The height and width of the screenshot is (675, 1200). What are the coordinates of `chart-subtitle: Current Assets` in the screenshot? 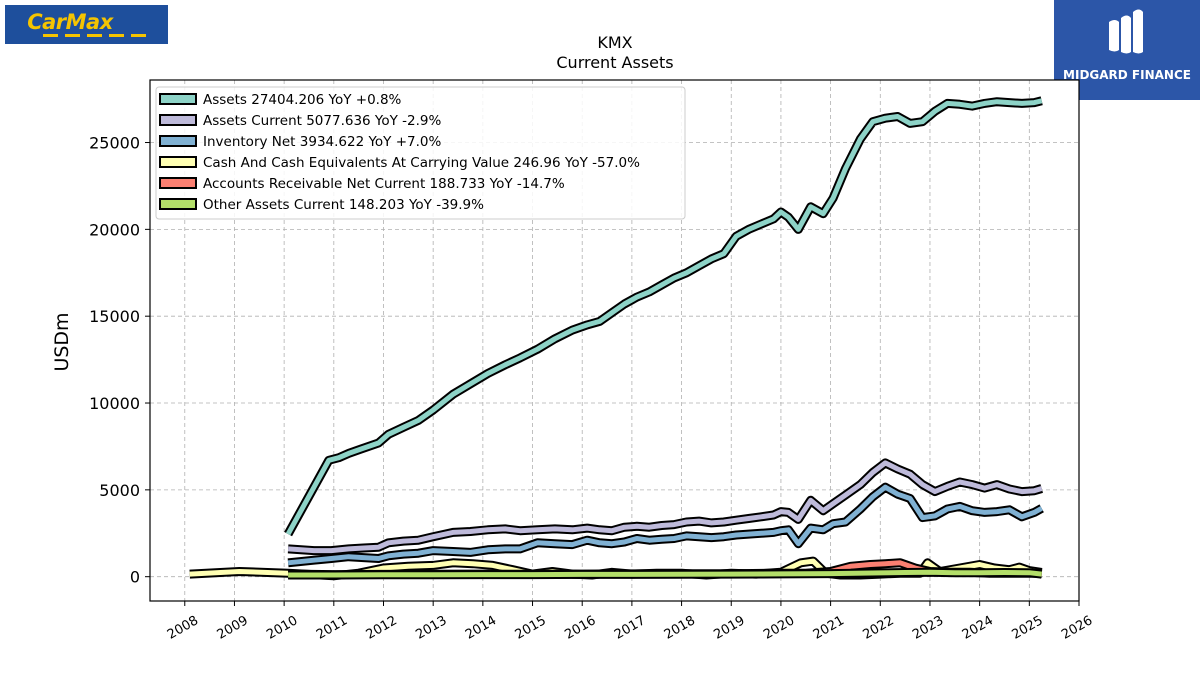 It's located at (614, 62).